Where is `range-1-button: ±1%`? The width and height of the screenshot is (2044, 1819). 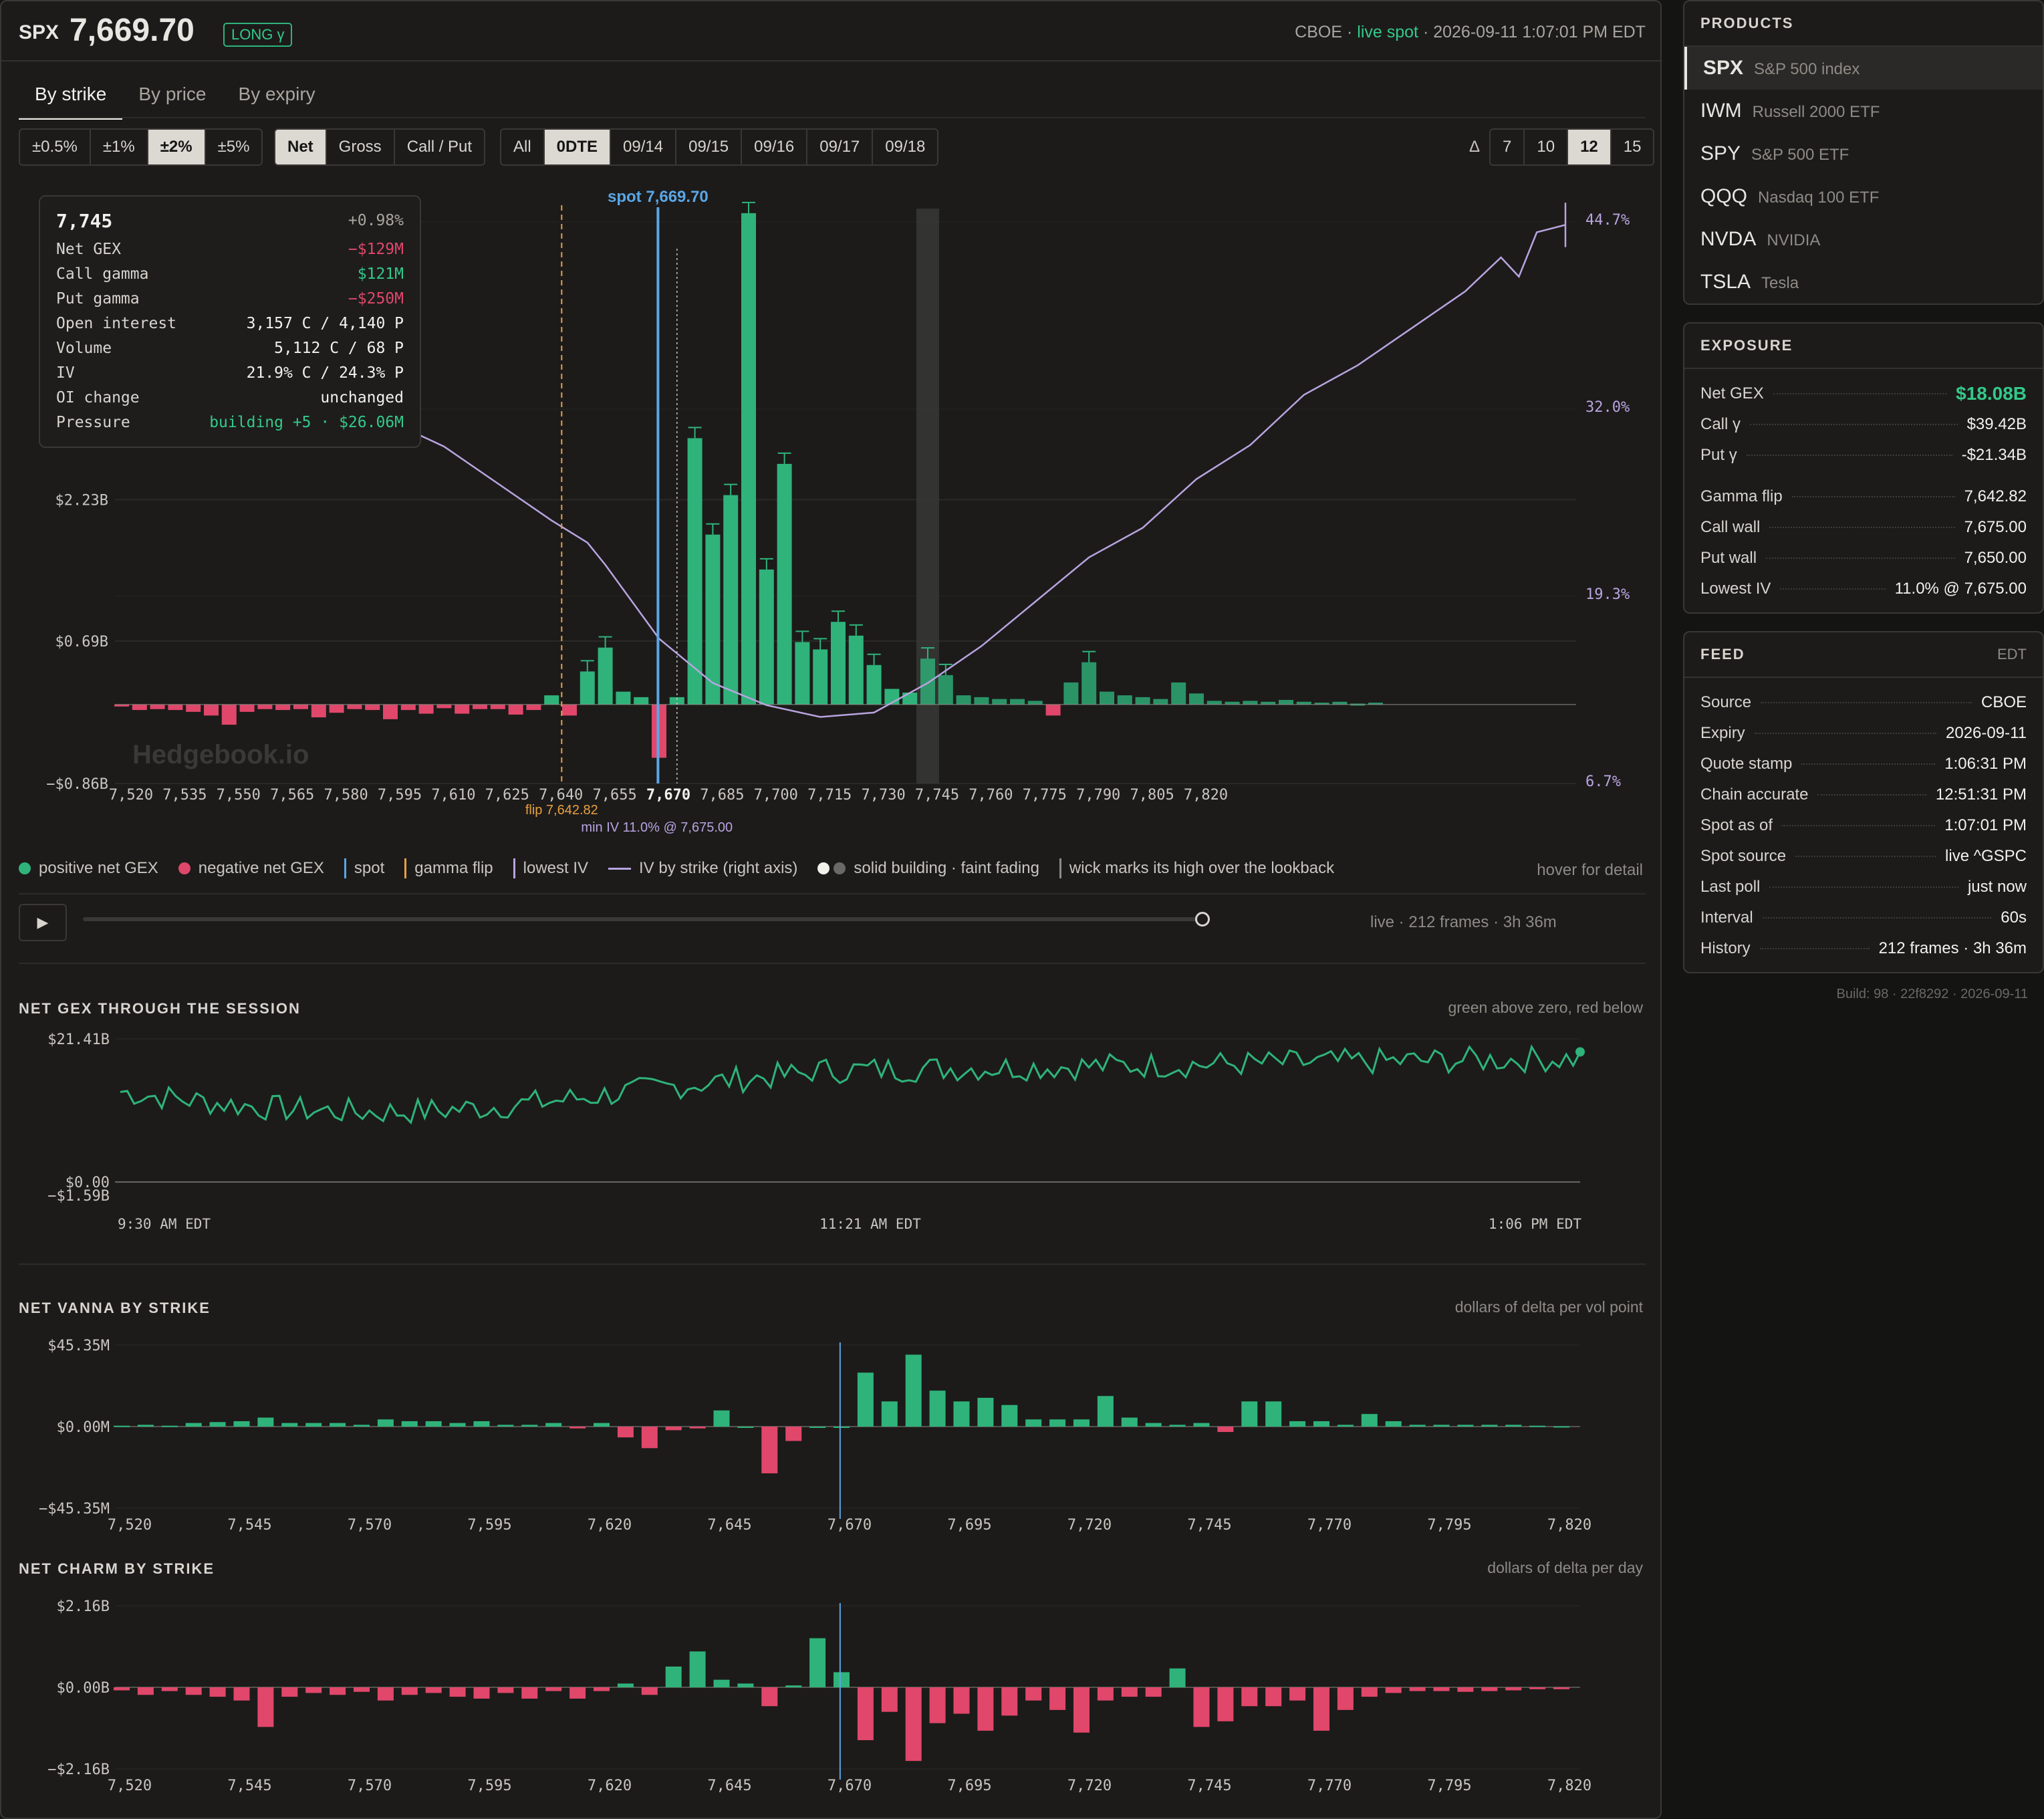 range-1-button: ±1% is located at coordinates (119, 147).